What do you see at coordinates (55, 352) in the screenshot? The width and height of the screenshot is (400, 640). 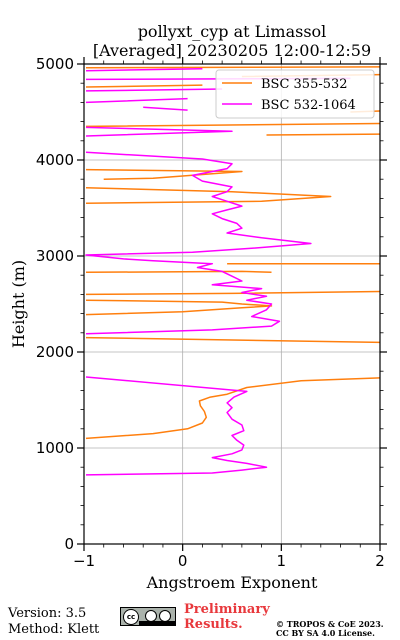 I see `y-tick-label: 2000` at bounding box center [55, 352].